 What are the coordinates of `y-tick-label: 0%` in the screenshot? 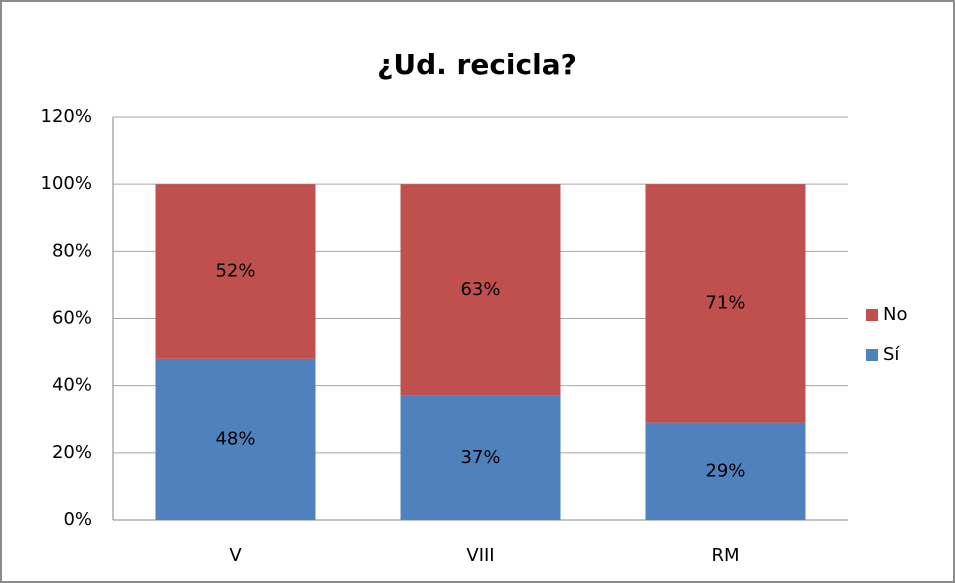 It's located at (77, 519).